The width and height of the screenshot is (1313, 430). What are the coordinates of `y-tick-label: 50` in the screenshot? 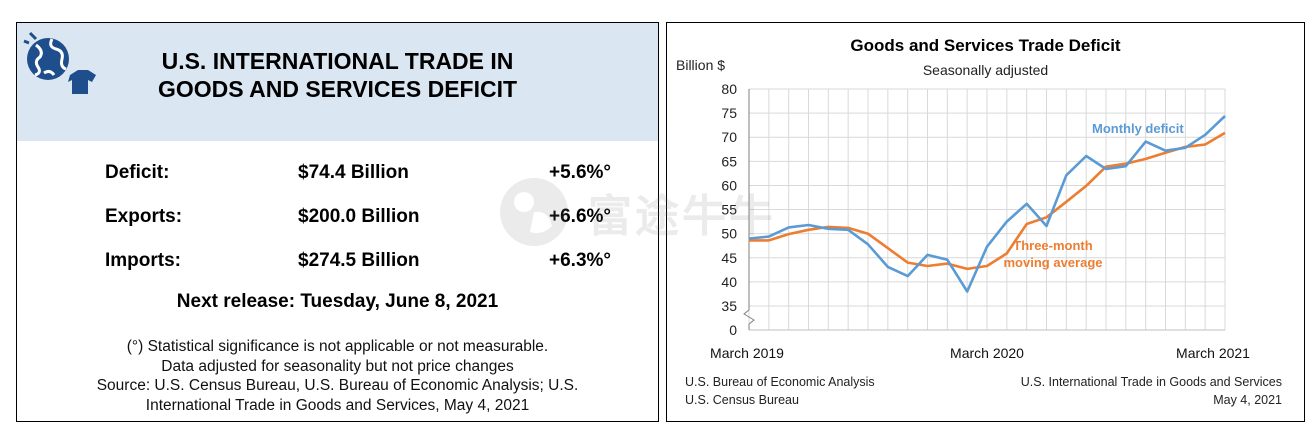 It's located at (729, 234).